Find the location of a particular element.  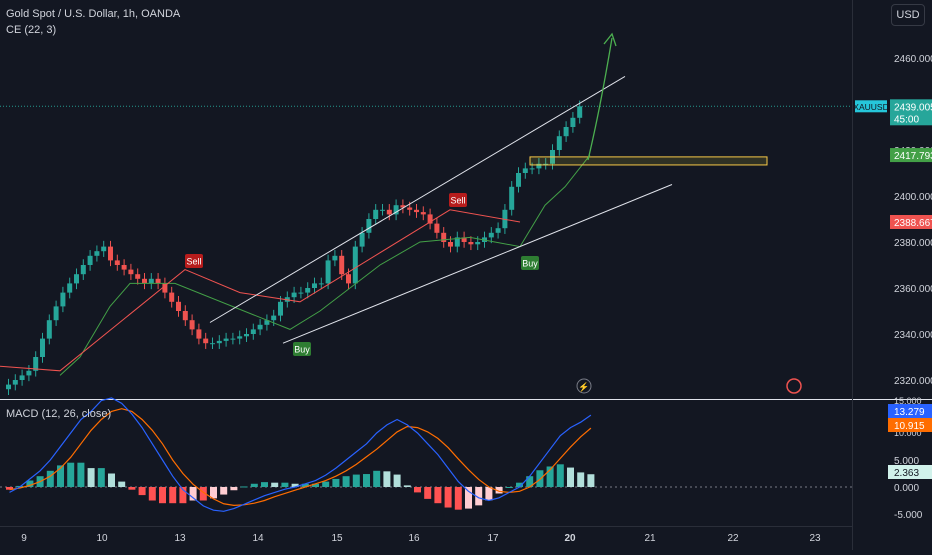

price-tick-label: 2400.000 is located at coordinates (913, 197).